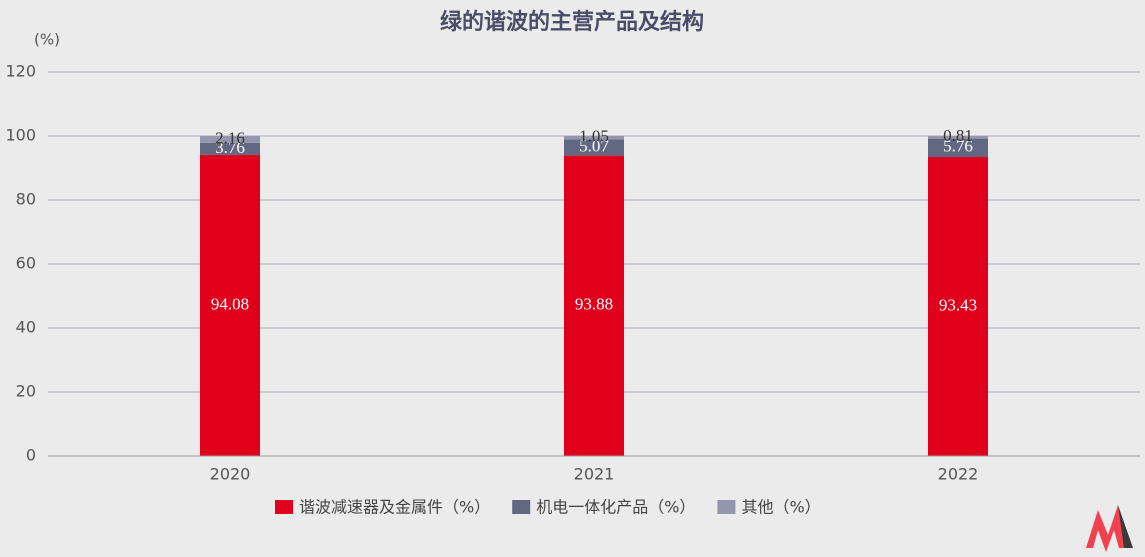 Image resolution: width=1145 pixels, height=557 pixels. Describe the element at coordinates (572, 22) in the screenshot. I see `chart-title: 绿的谐波的主营产品及结构` at that location.